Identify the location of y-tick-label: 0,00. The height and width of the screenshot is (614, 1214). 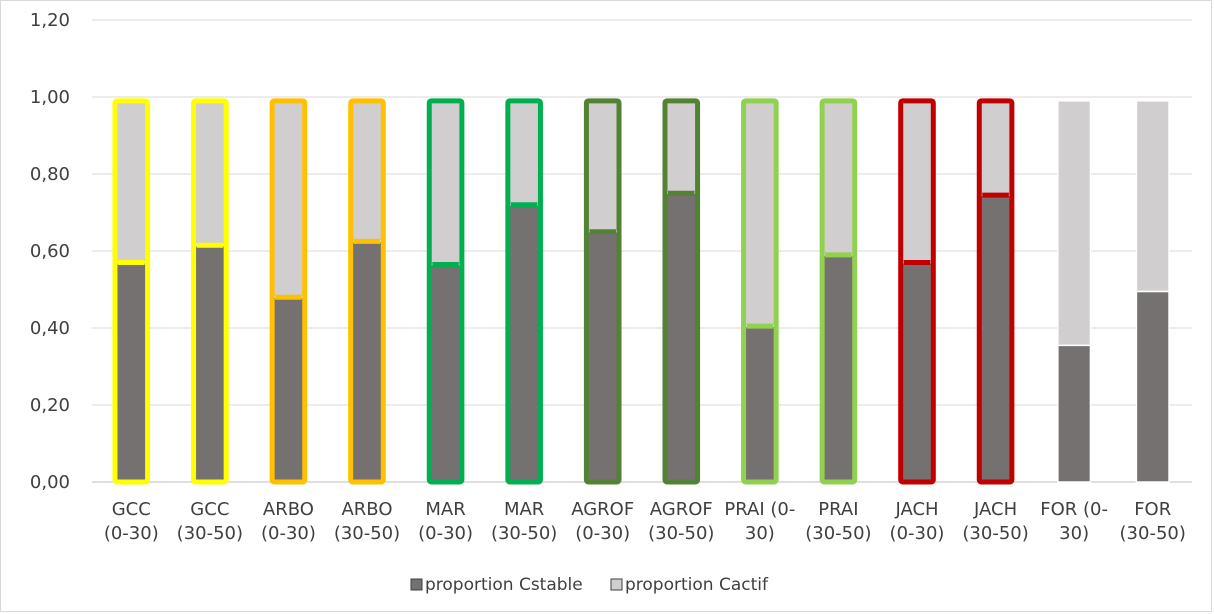
(50, 482).